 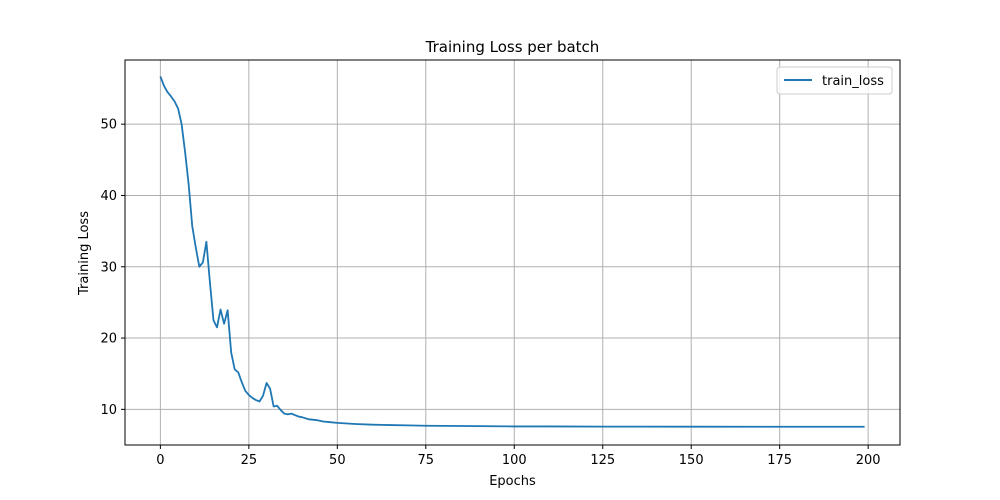 I want to click on x-tick-label: 175, so click(x=779, y=460).